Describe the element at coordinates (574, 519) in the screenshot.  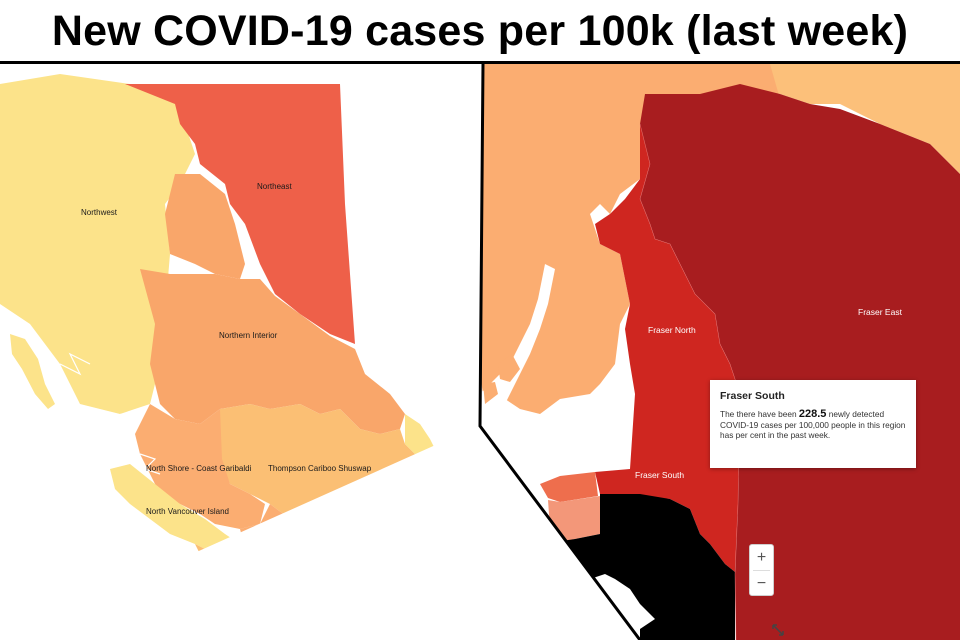
I see `region-richmond` at that location.